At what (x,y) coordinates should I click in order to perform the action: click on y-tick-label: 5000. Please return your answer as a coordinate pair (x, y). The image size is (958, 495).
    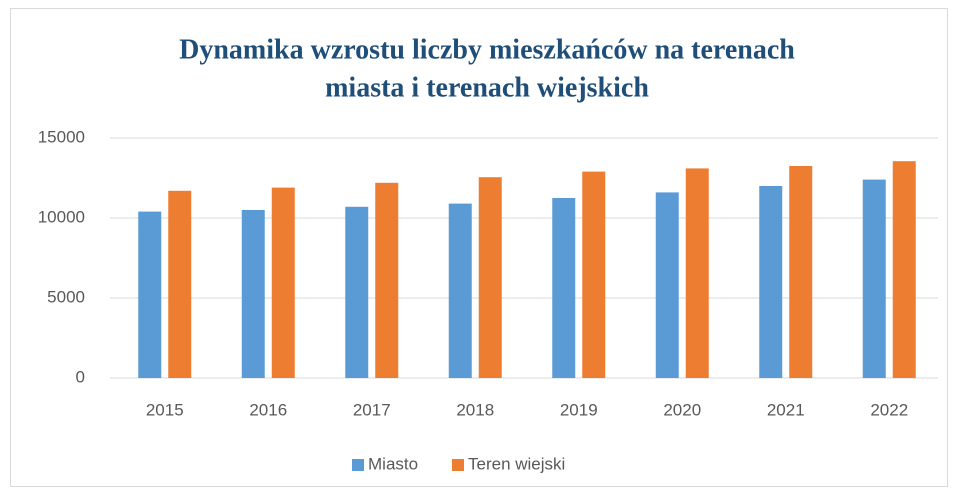
    Looking at the image, I should click on (66, 296).